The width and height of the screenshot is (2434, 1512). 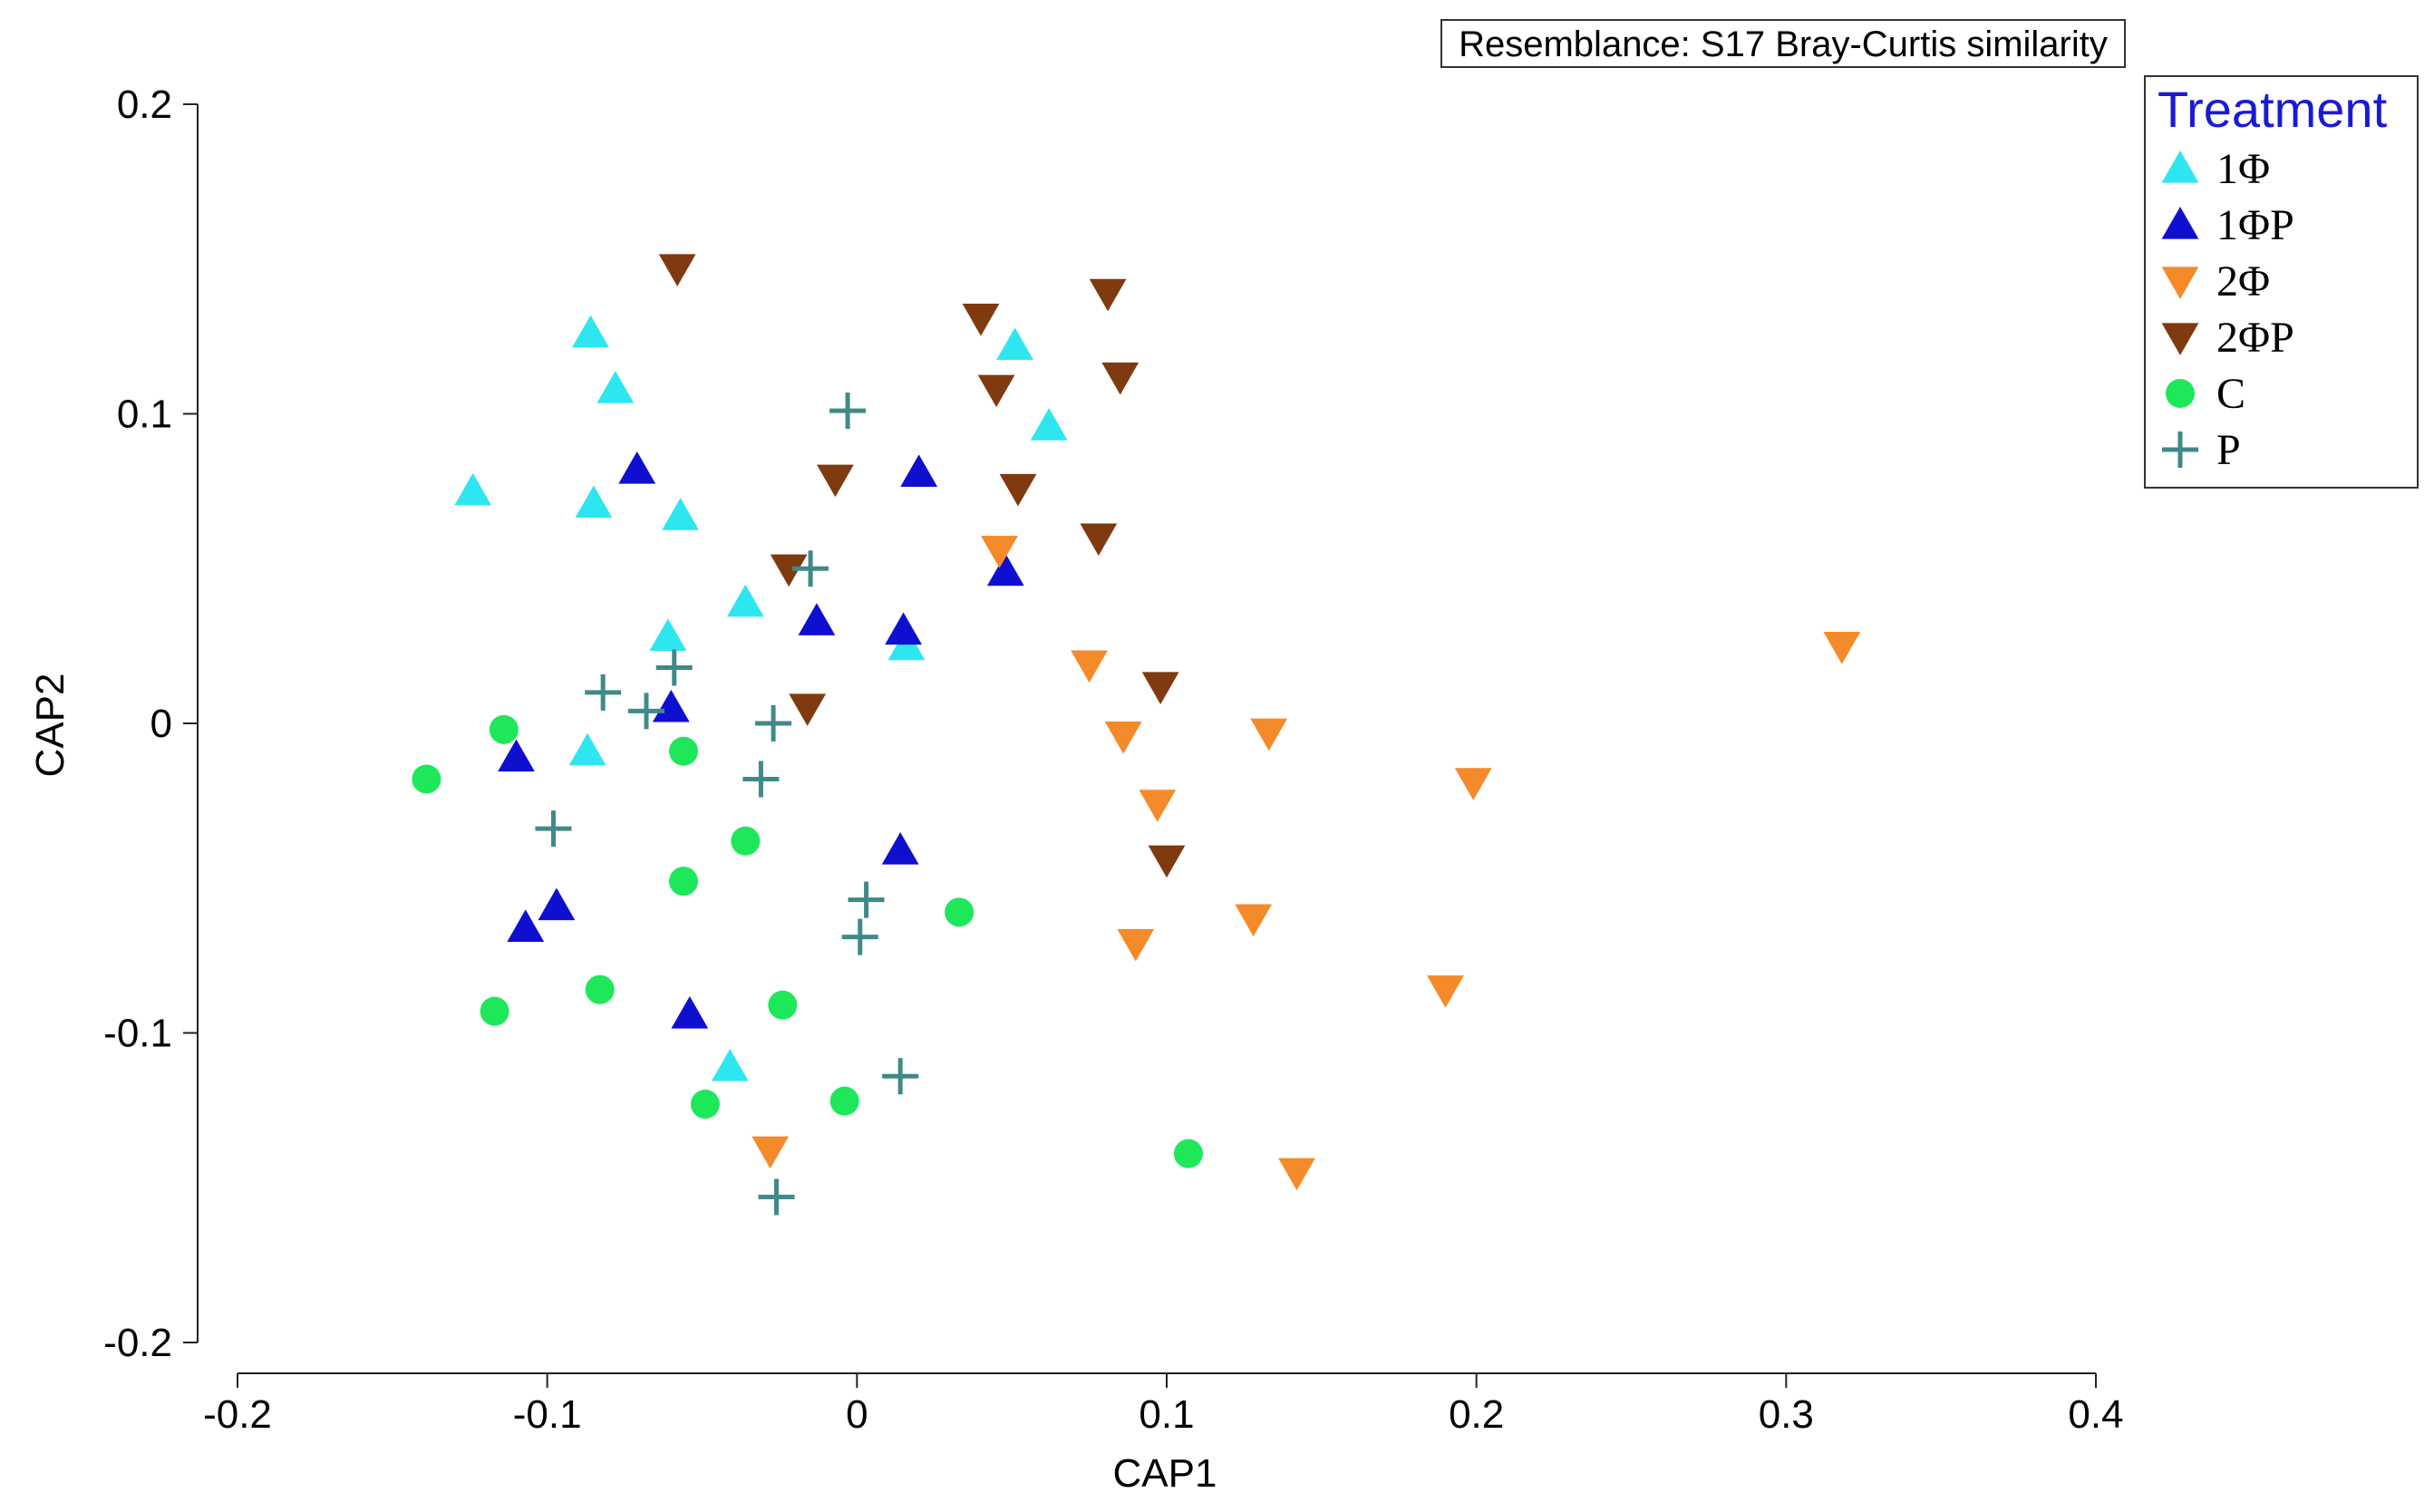 What do you see at coordinates (137, 1034) in the screenshot?
I see `y-tick-label: -0.1` at bounding box center [137, 1034].